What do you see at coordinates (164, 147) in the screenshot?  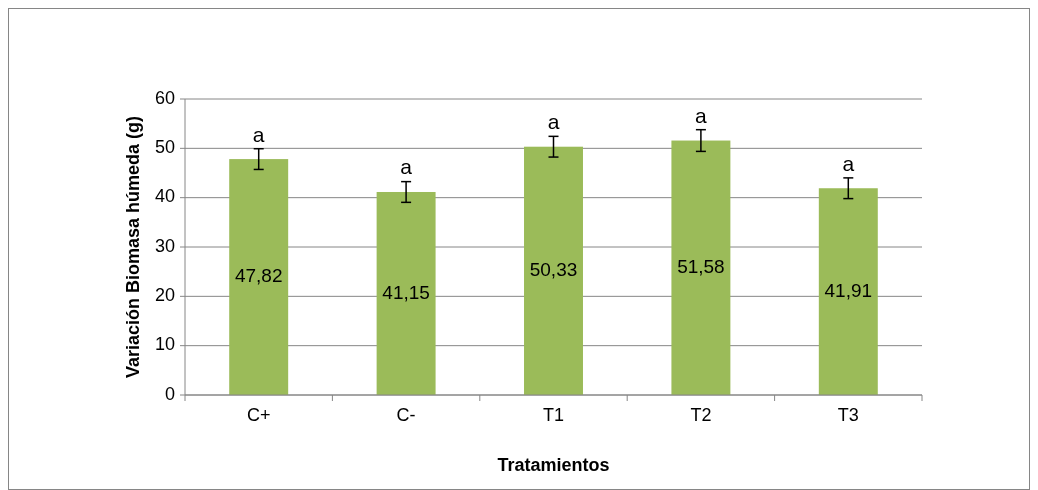 I see `y-tick-label: 50` at bounding box center [164, 147].